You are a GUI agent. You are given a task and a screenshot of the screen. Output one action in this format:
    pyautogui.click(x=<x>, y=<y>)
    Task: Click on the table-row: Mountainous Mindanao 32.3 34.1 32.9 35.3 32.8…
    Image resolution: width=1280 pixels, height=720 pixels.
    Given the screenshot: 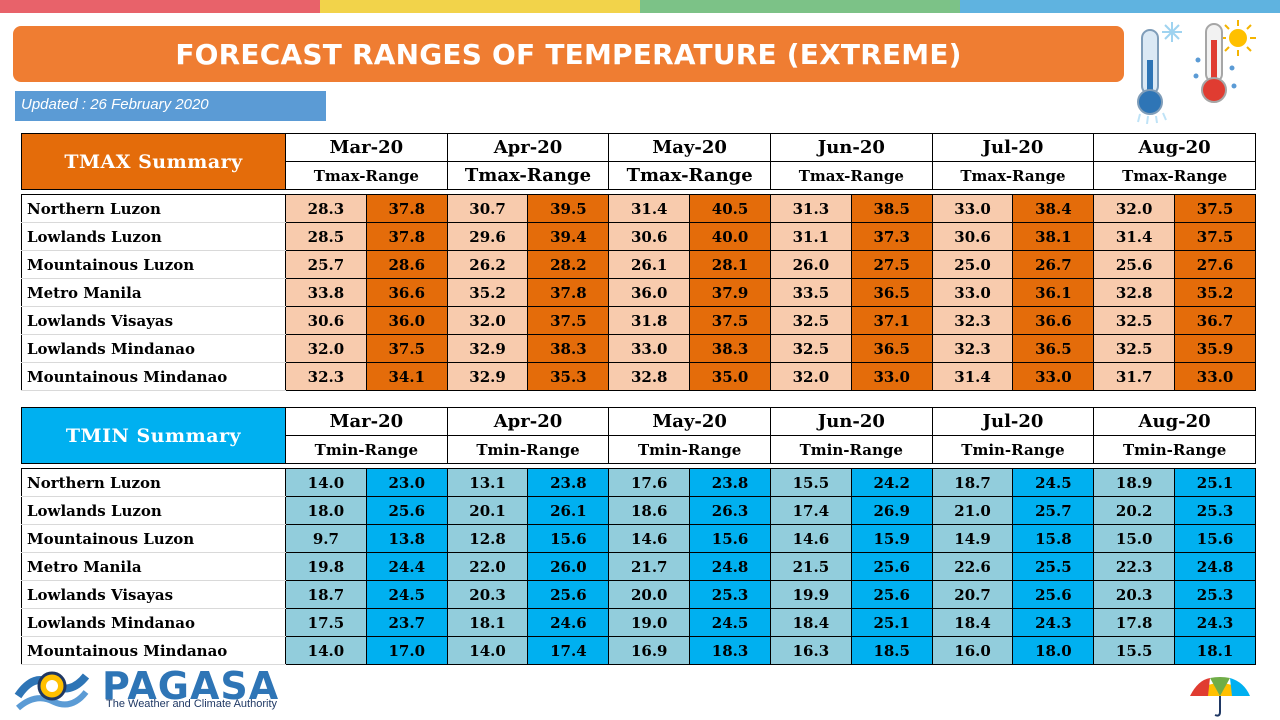 What is the action you would take?
    pyautogui.click(x=638, y=376)
    